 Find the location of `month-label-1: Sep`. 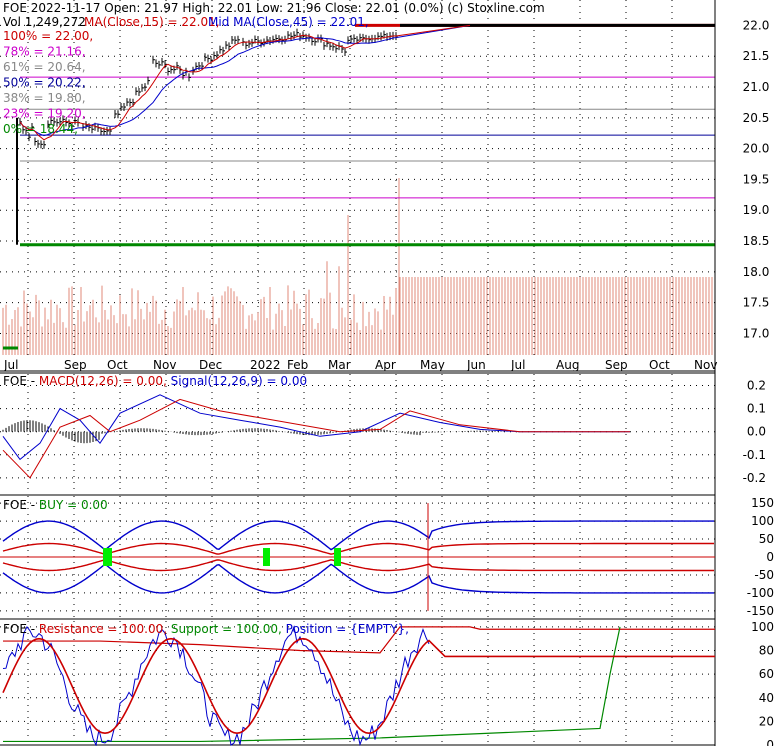

month-label-1: Sep is located at coordinates (75, 365).